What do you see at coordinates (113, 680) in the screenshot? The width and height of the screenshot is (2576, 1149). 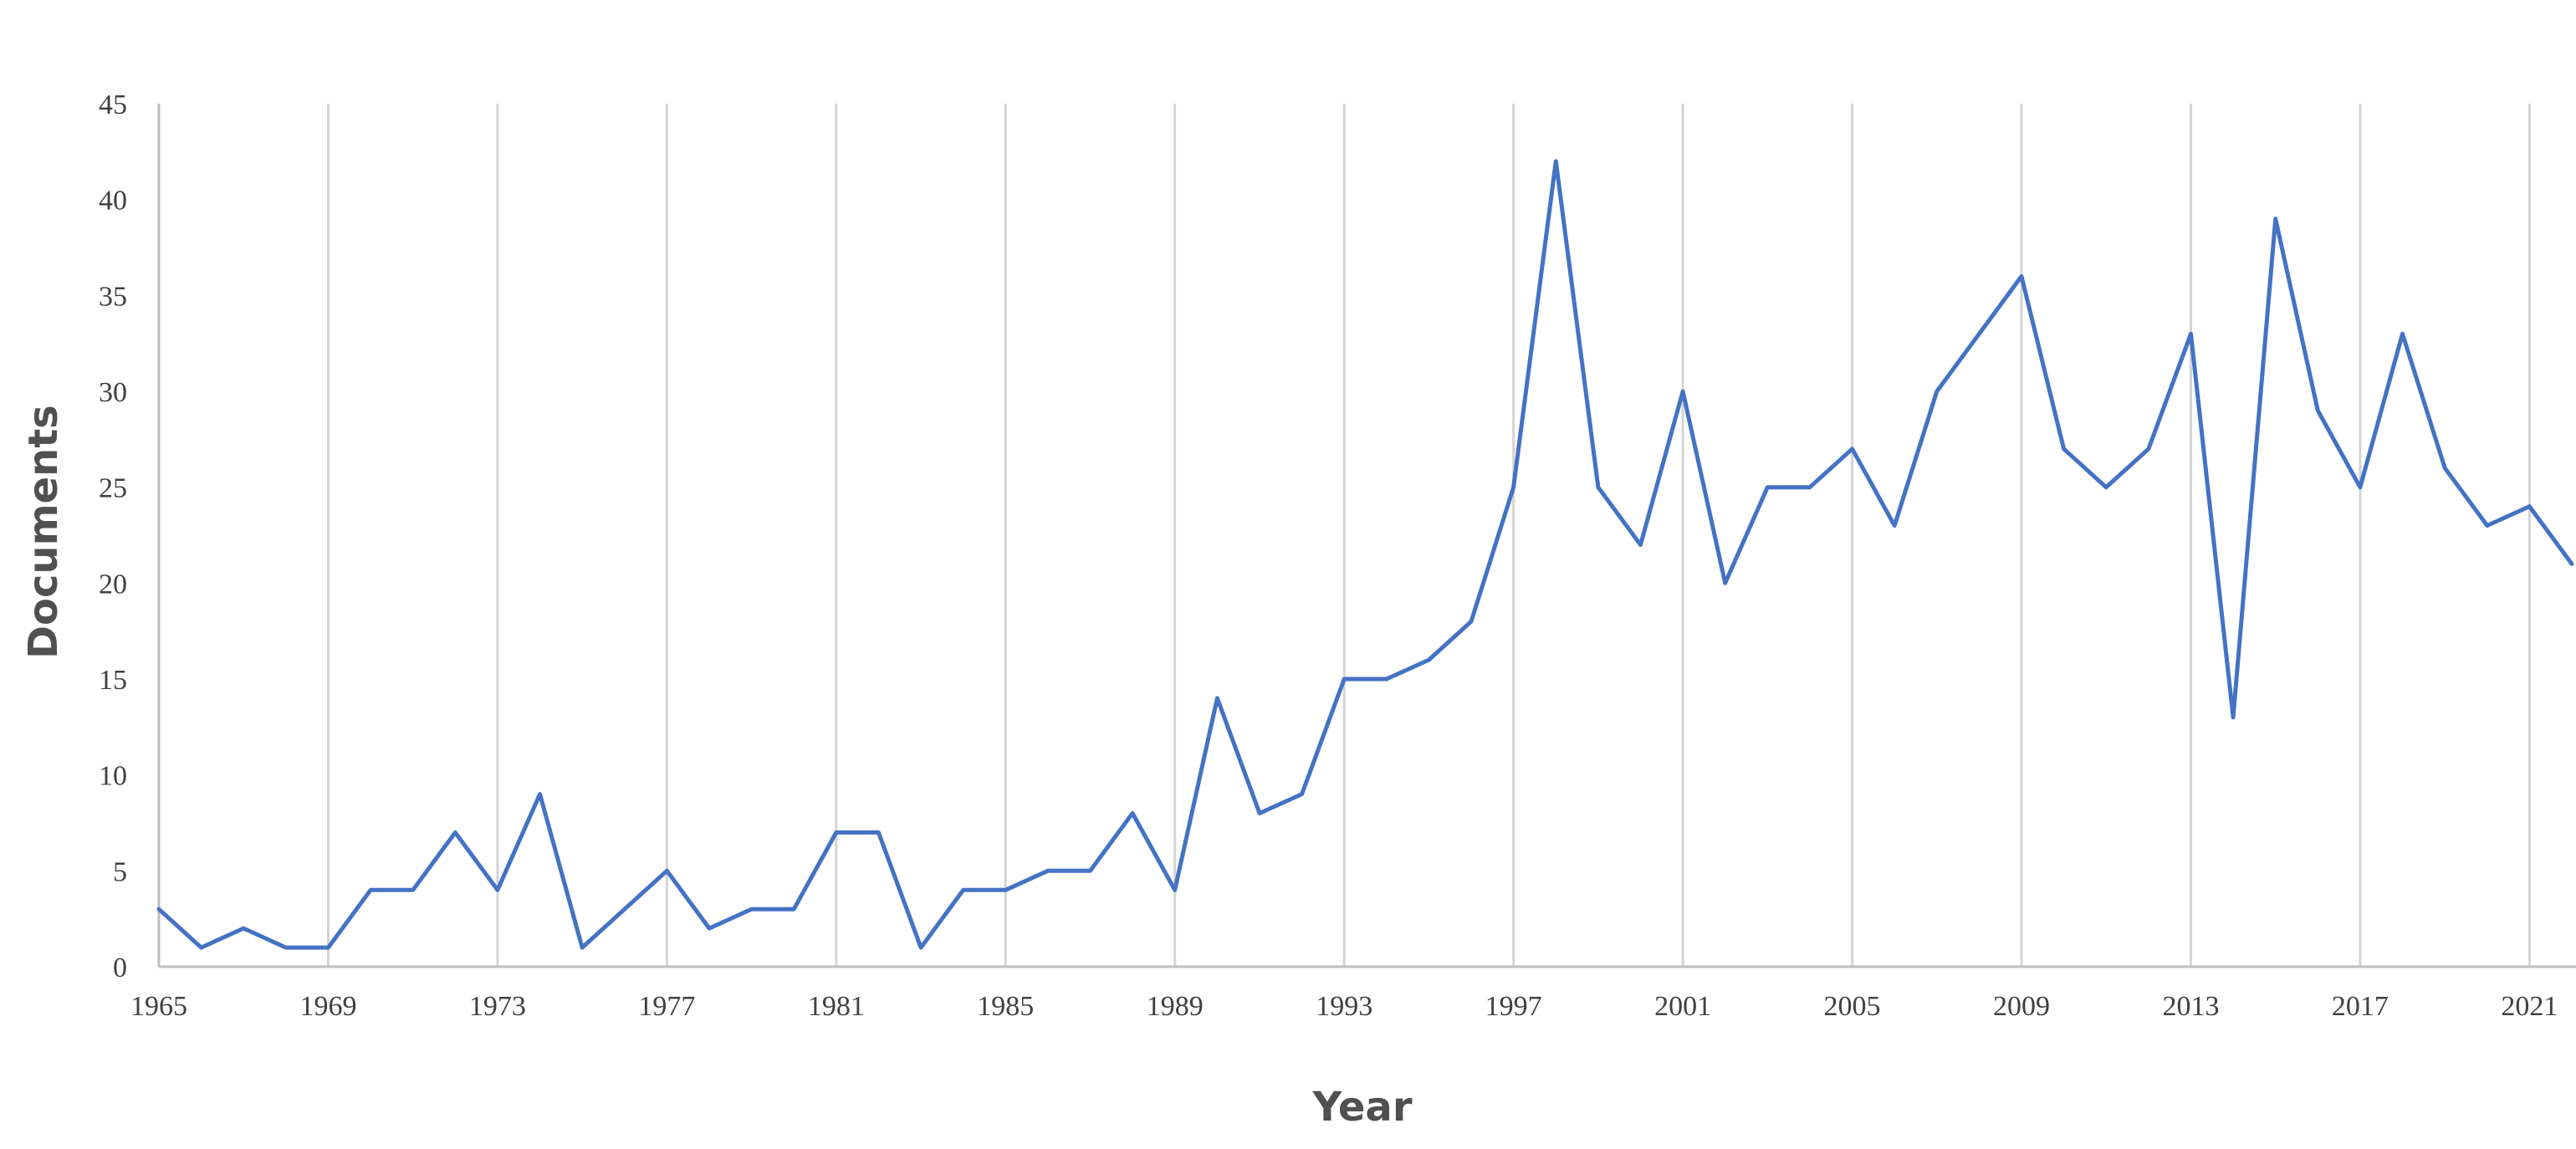 I see `y-tick-label: 15` at bounding box center [113, 680].